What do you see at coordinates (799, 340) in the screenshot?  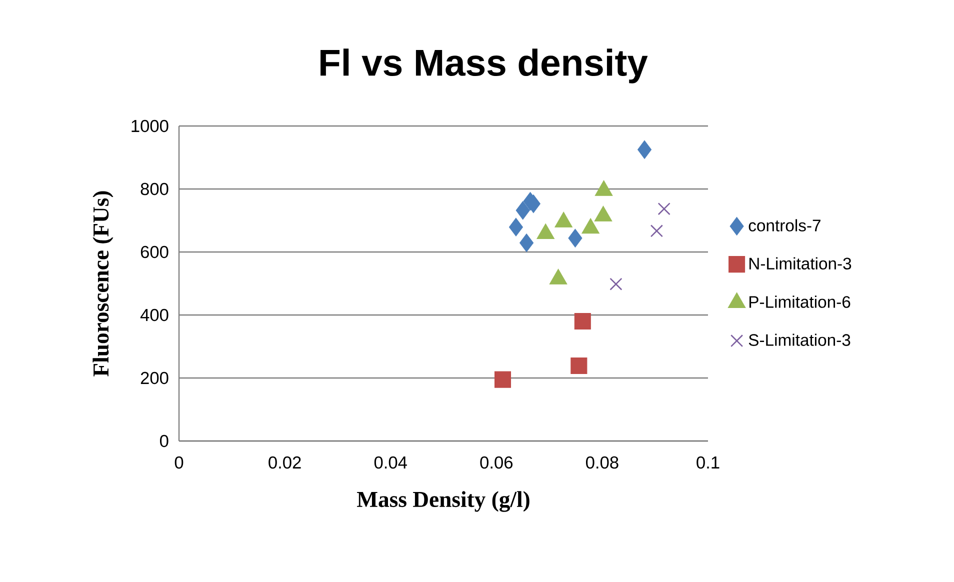 I see `legend-label: S-Limitation-3` at bounding box center [799, 340].